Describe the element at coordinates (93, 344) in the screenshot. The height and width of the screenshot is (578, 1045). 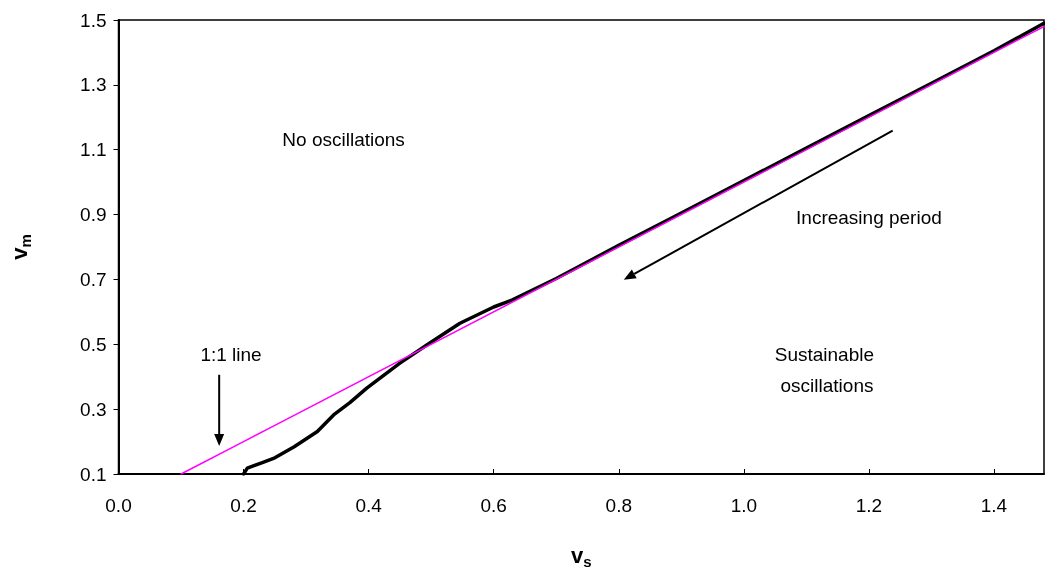
I see `y-tick-label: 0.5` at that location.